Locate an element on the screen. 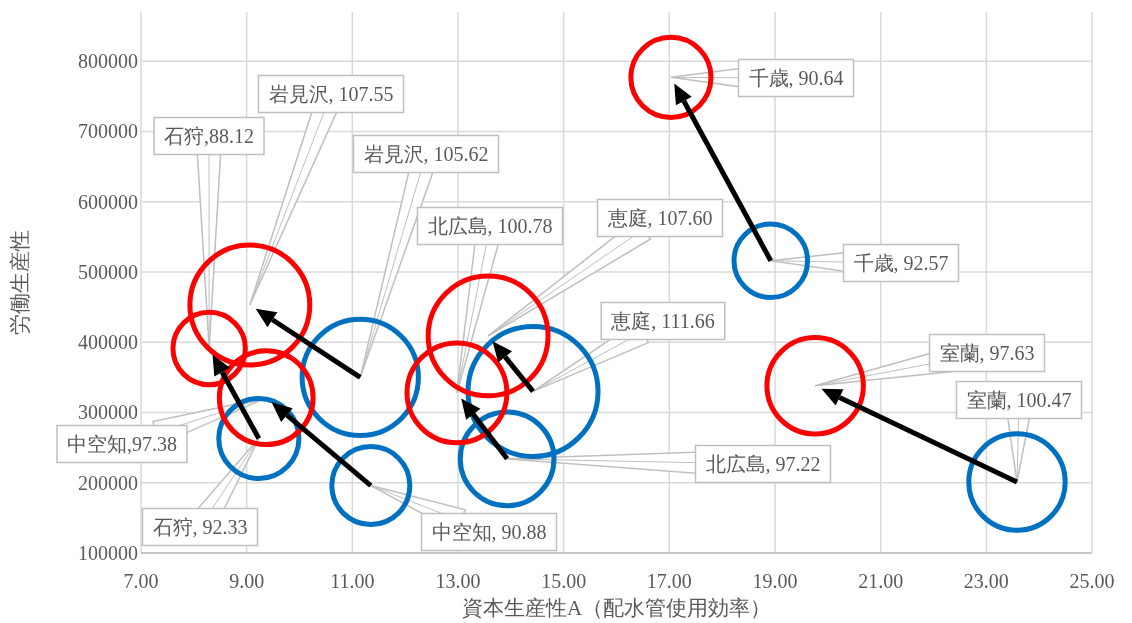 This screenshot has height=623, width=1132. callout: 千歳, 92.57 is located at coordinates (865, 263).